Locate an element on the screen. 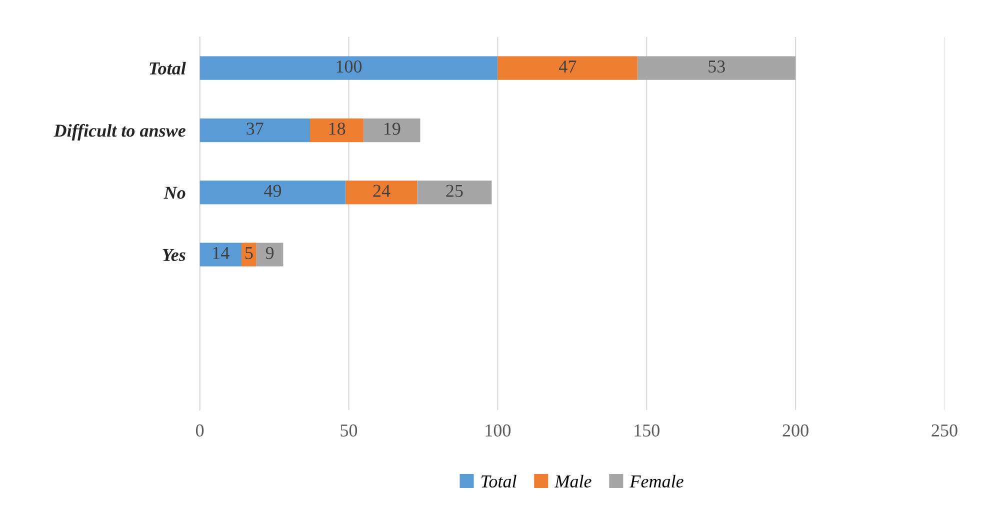  y-tick-label: Difficult to answe is located at coordinates (120, 132).